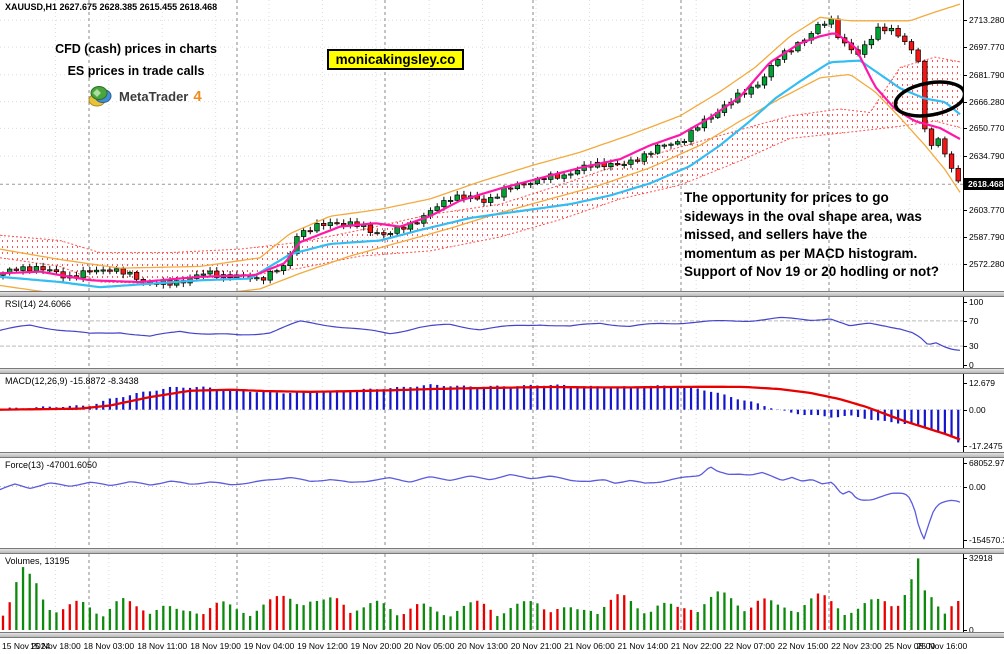 Image resolution: width=1004 pixels, height=654 pixels. Describe the element at coordinates (162, 646) in the screenshot. I see `time-axis-label: 18 Nov 11:00` at that location.